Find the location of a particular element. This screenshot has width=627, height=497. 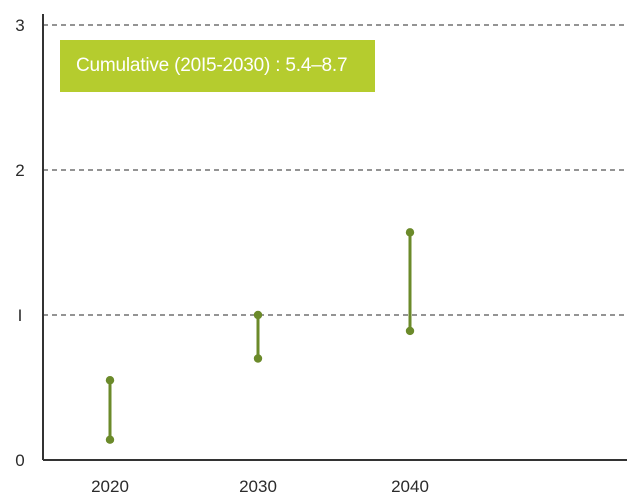

cumulative-annotation: Cumulative (20I5-2030) : 5.4–8.7 is located at coordinates (217, 66).